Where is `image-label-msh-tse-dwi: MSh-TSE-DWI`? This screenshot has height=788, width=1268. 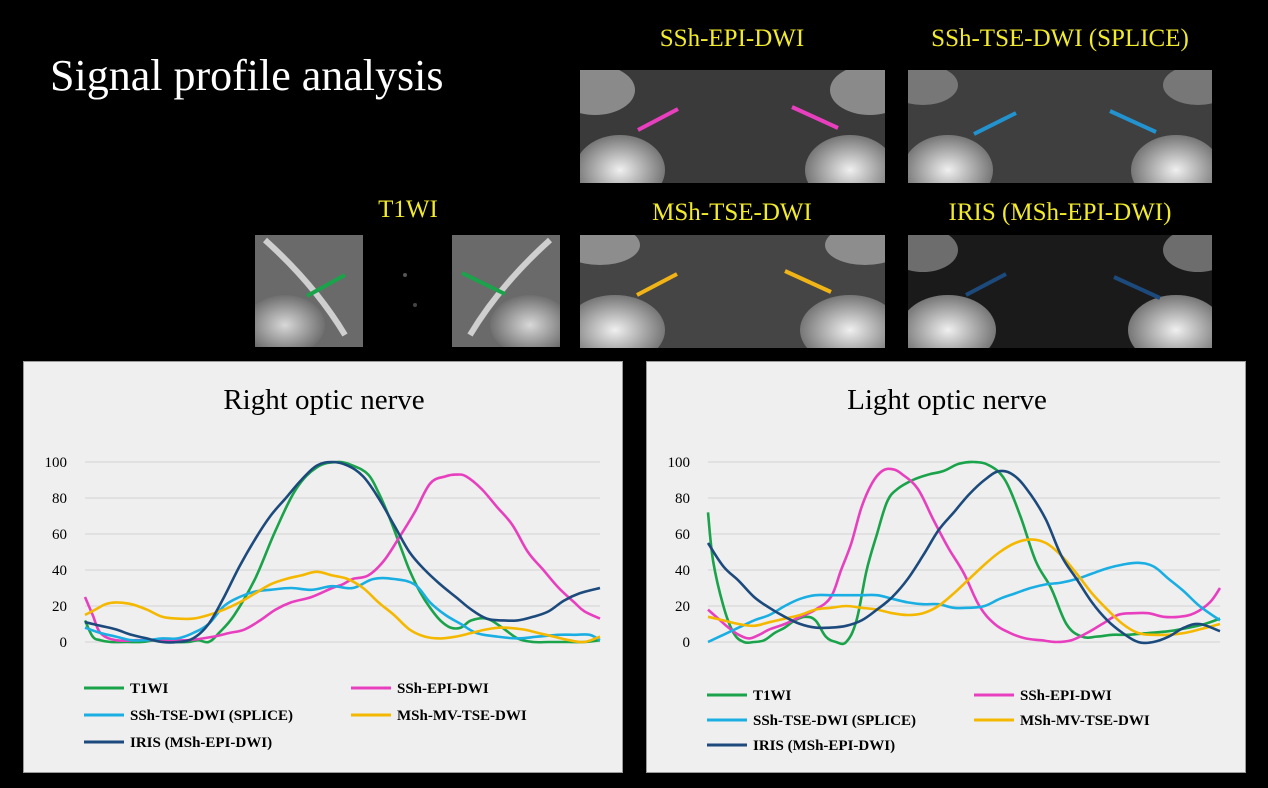 image-label-msh-tse-dwi: MSh-TSE-DWI is located at coordinates (732, 212).